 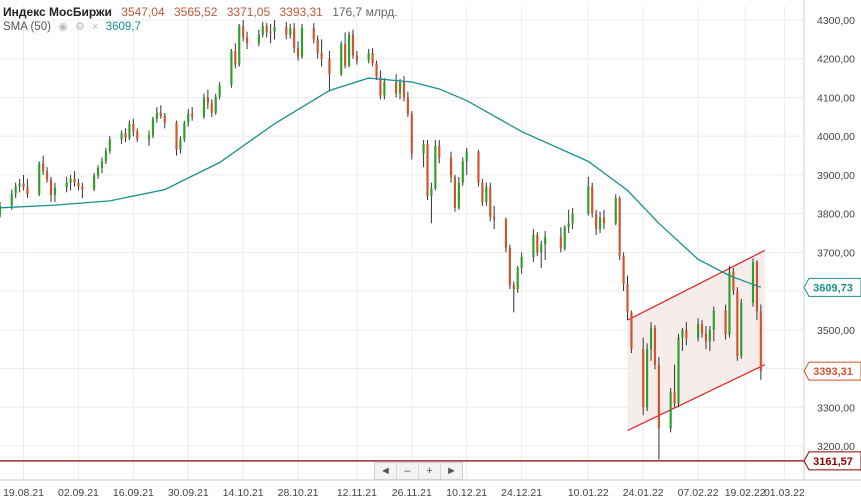 What do you see at coordinates (412, 493) in the screenshot?
I see `x-tick-label: 26.11.21` at bounding box center [412, 493].